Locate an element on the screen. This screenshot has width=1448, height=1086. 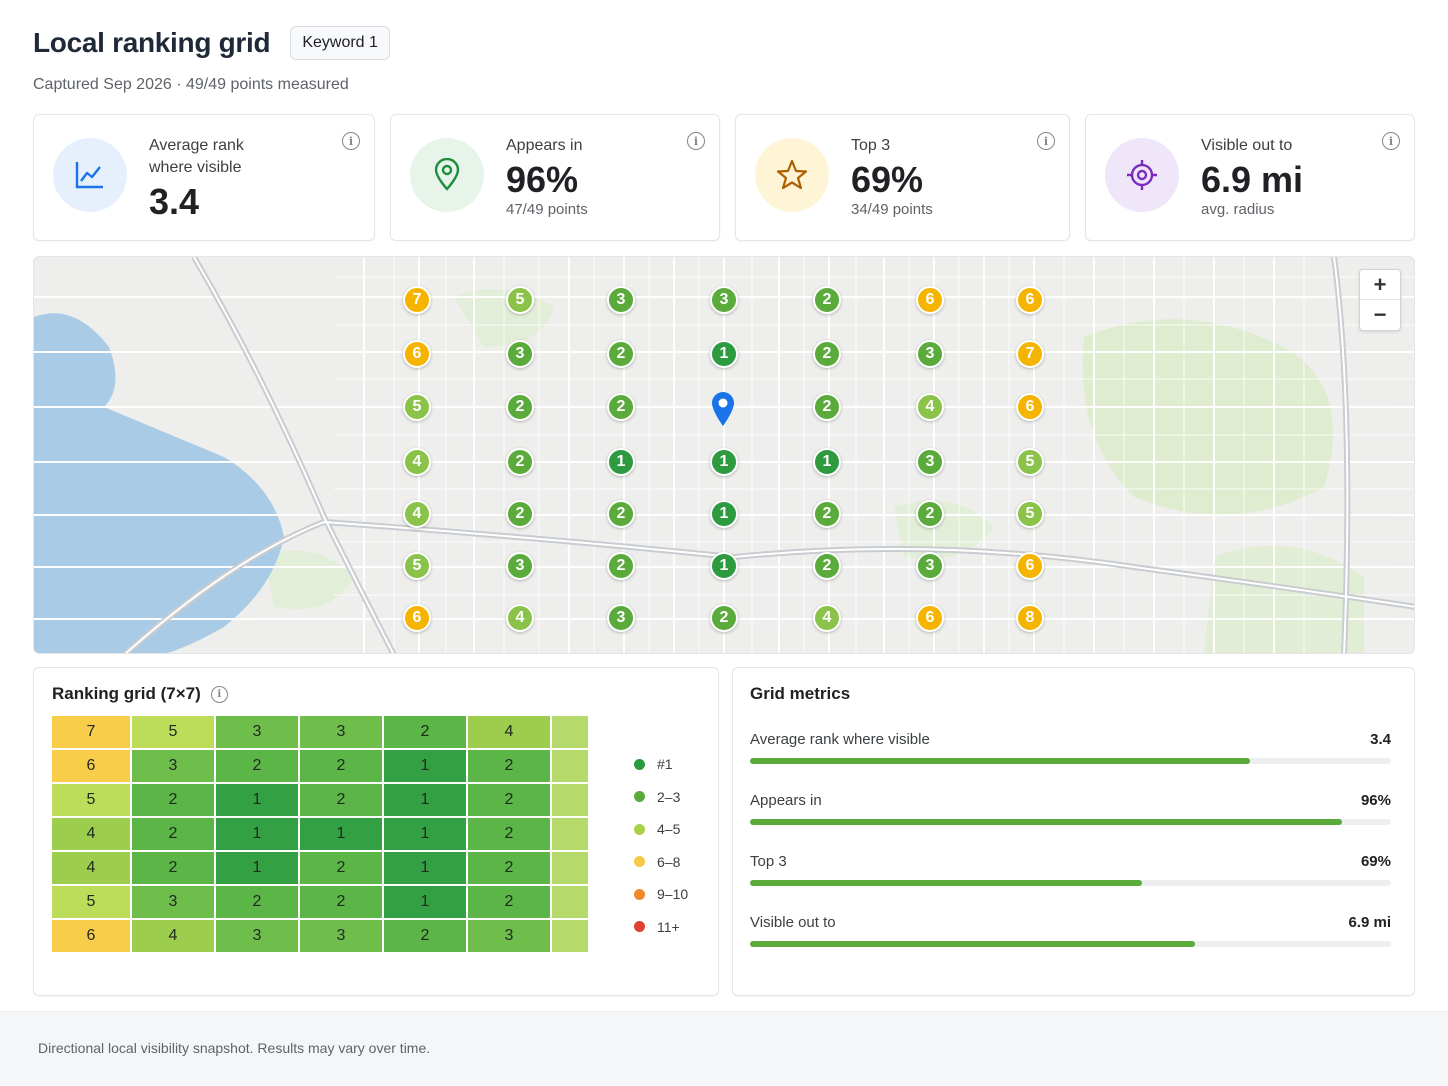
keyword-selector: Keyword 1 is located at coordinates (340, 43).